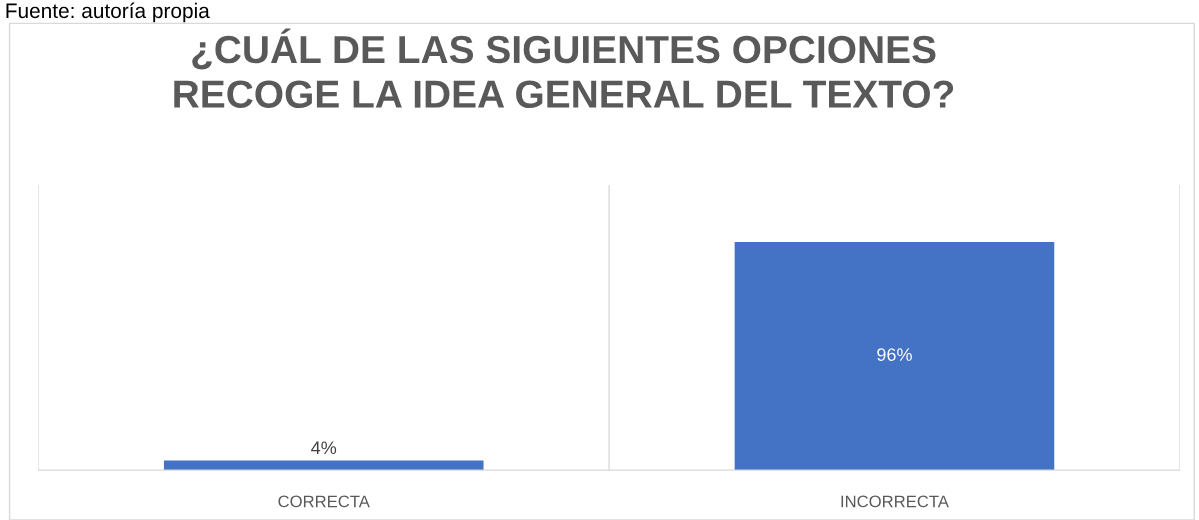 The image size is (1199, 520). Describe the element at coordinates (894, 354) in the screenshot. I see `data-label: 96%` at that location.